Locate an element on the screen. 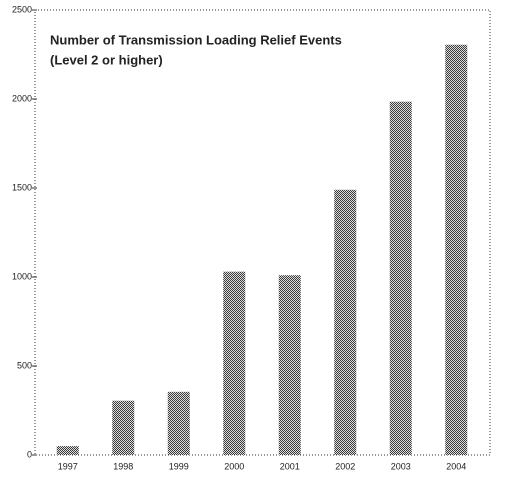 This screenshot has width=509, height=486. x-tick-label: 2002 is located at coordinates (345, 466).